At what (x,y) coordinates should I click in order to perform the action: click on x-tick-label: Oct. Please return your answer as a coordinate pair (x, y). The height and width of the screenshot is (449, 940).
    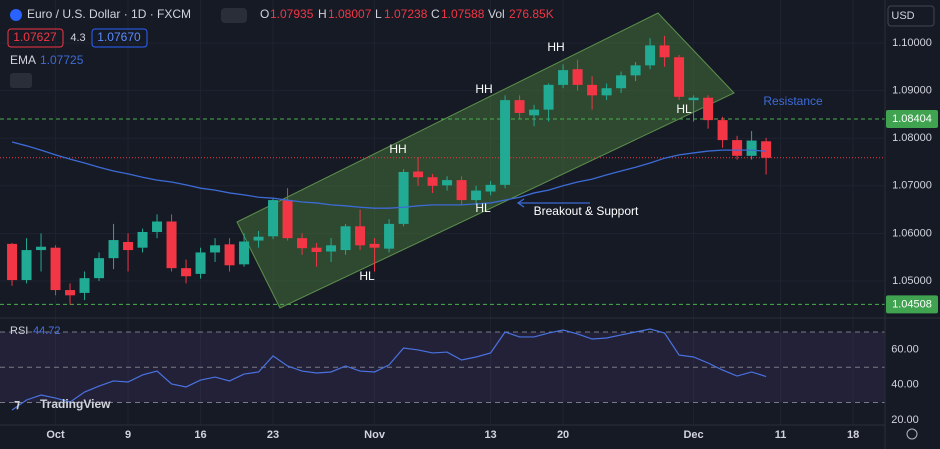
    Looking at the image, I should click on (55, 435).